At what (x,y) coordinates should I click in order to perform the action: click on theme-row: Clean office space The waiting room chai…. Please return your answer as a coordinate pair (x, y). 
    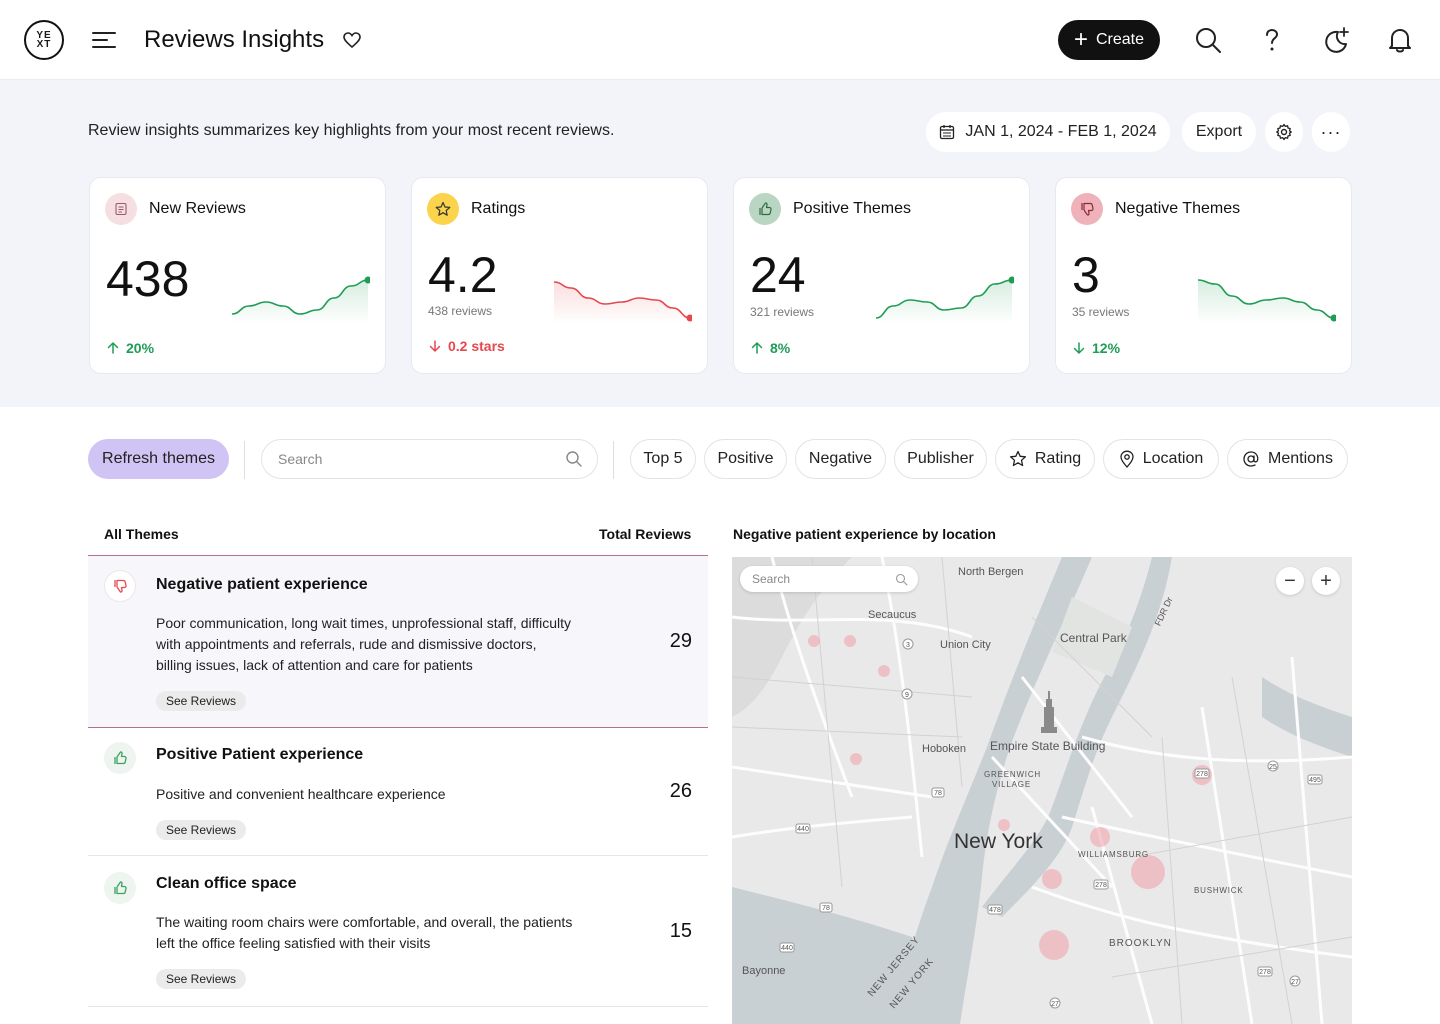
    Looking at the image, I should click on (398, 931).